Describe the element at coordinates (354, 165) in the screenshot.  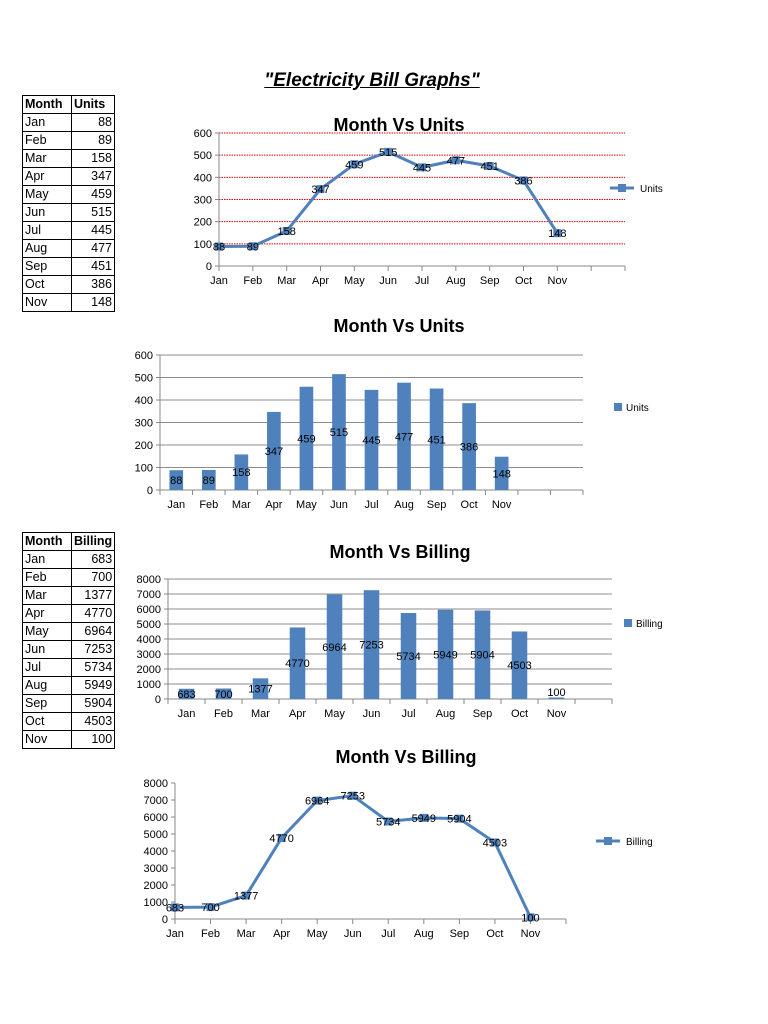
I see `data-label: 459` at that location.